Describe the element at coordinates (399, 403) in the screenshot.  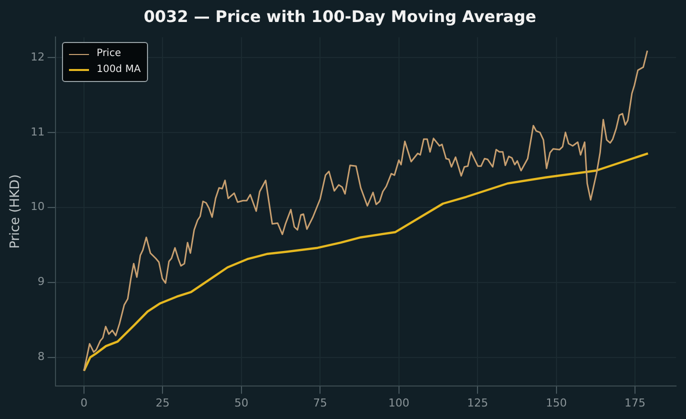
I see `x-tick-label: 100` at that location.